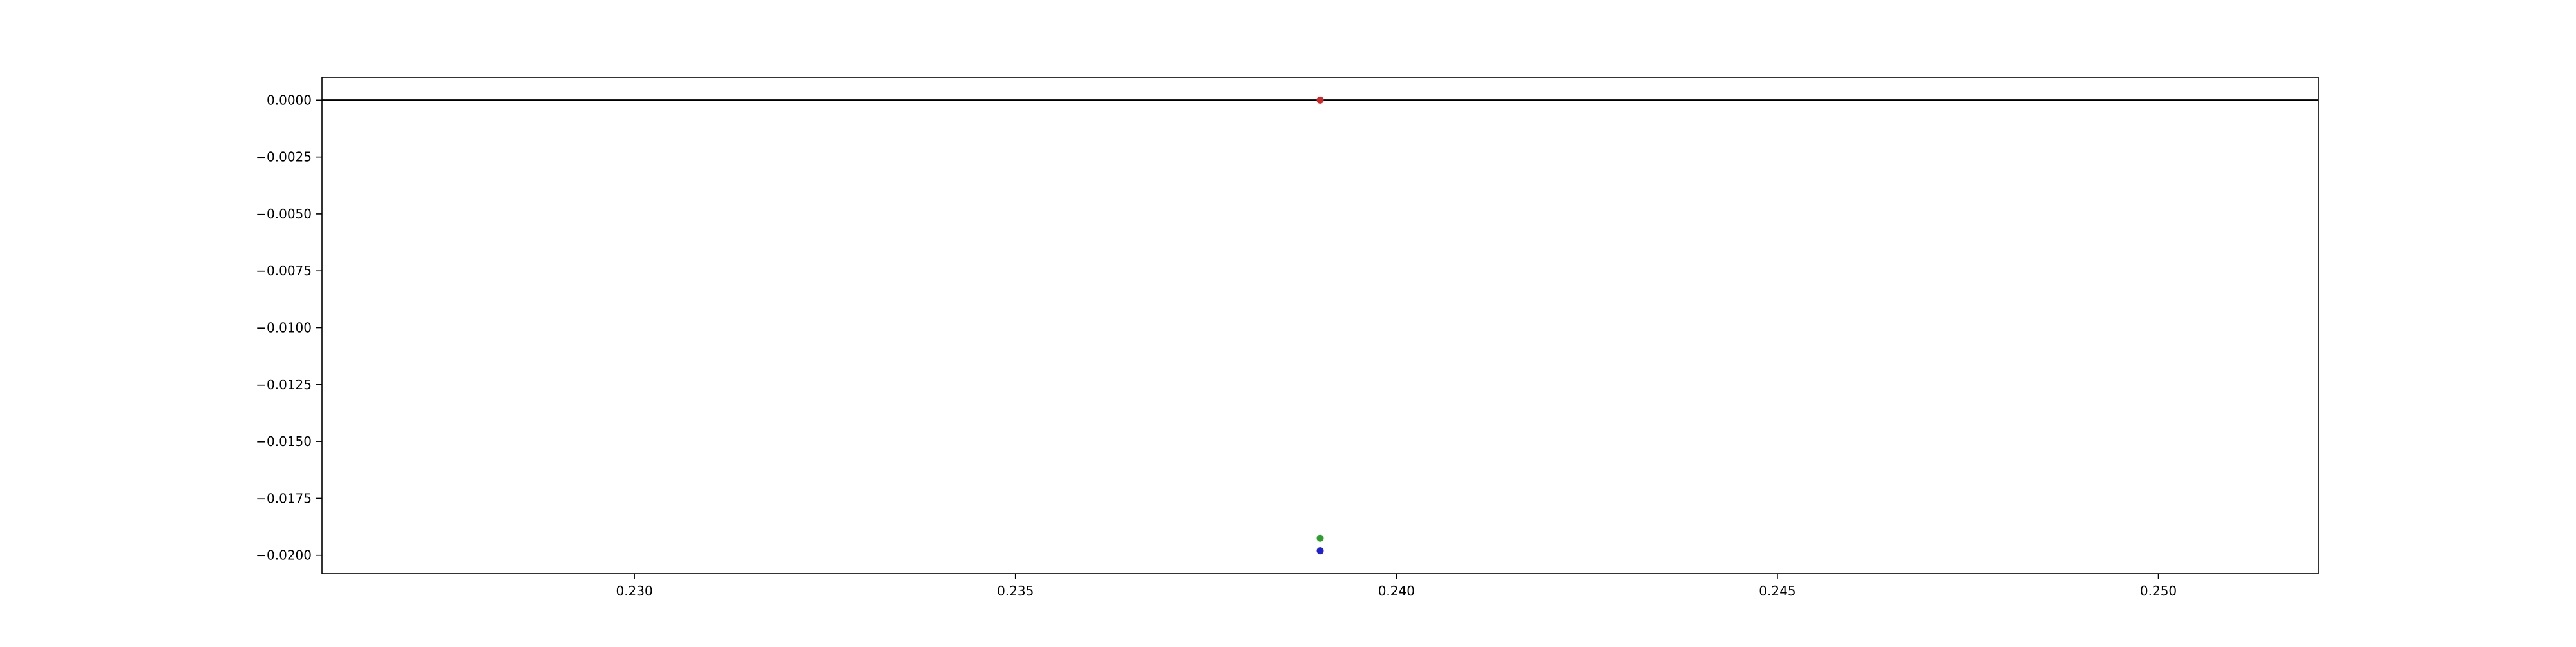  I want to click on y-tick-label: −0.0050, so click(284, 214).